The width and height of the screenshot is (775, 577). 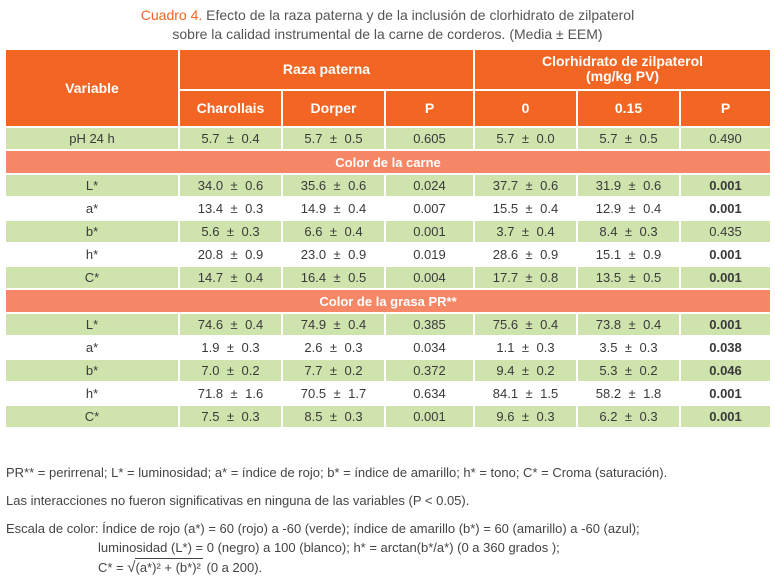 I want to click on header-dose-015: 0.15, so click(x=628, y=108).